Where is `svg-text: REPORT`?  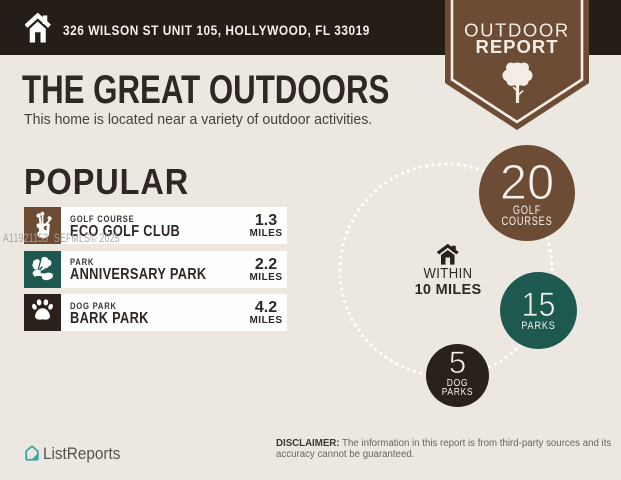
svg-text: REPORT is located at coordinates (516, 46).